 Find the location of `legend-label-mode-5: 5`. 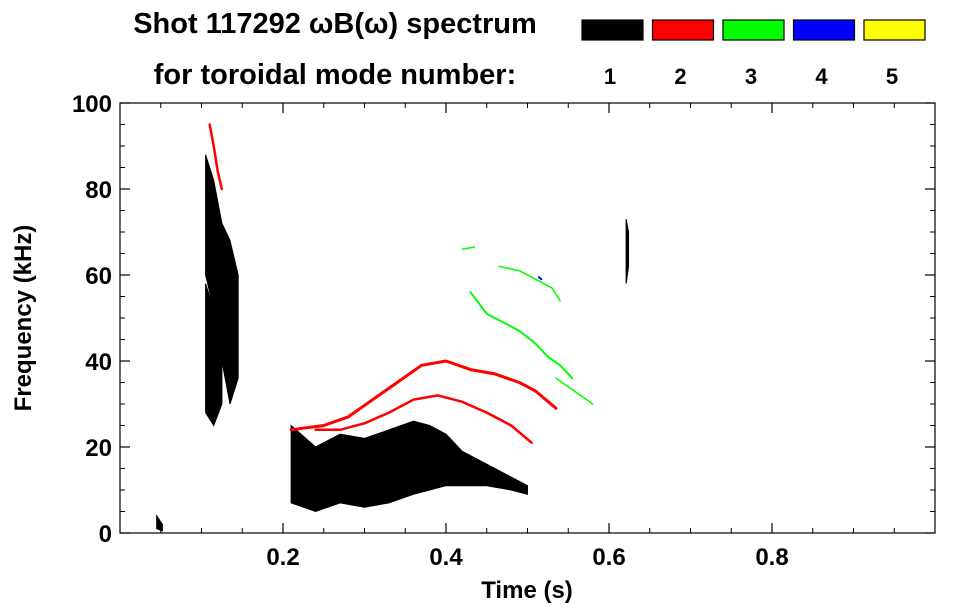

legend-label-mode-5: 5 is located at coordinates (892, 76).